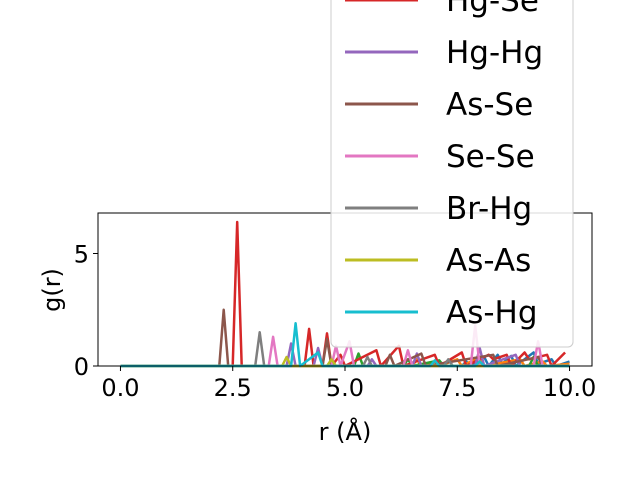 This screenshot has height=480, width=640. What do you see at coordinates (345, 349) in the screenshot?
I see `series-line-br-hg` at bounding box center [345, 349].